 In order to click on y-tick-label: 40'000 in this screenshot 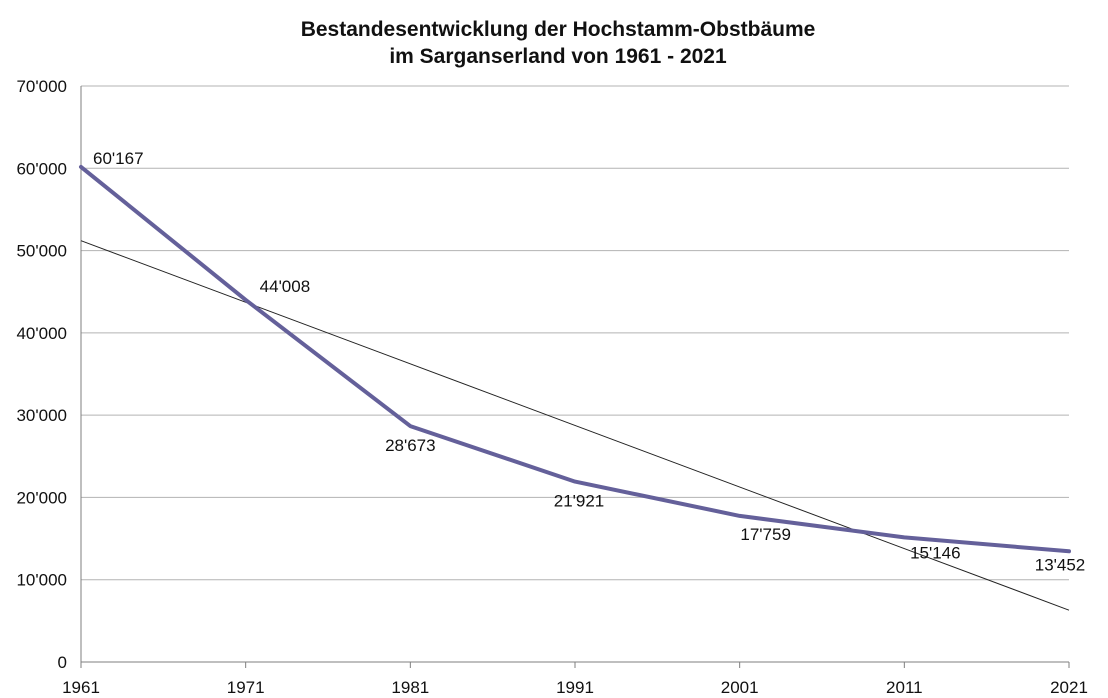, I will do `click(41, 333)`.